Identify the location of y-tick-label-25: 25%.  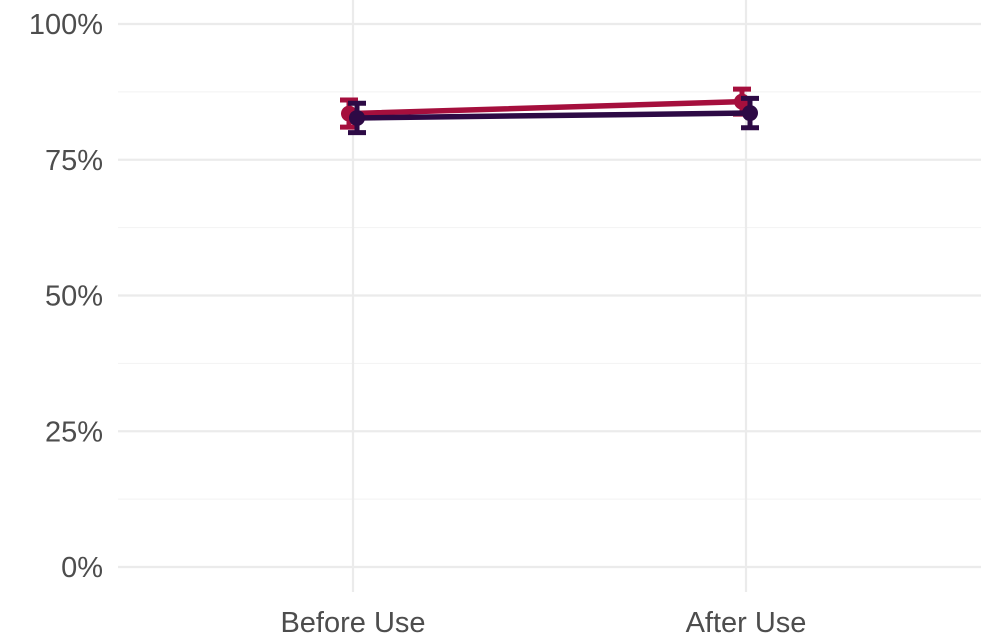
(74, 432).